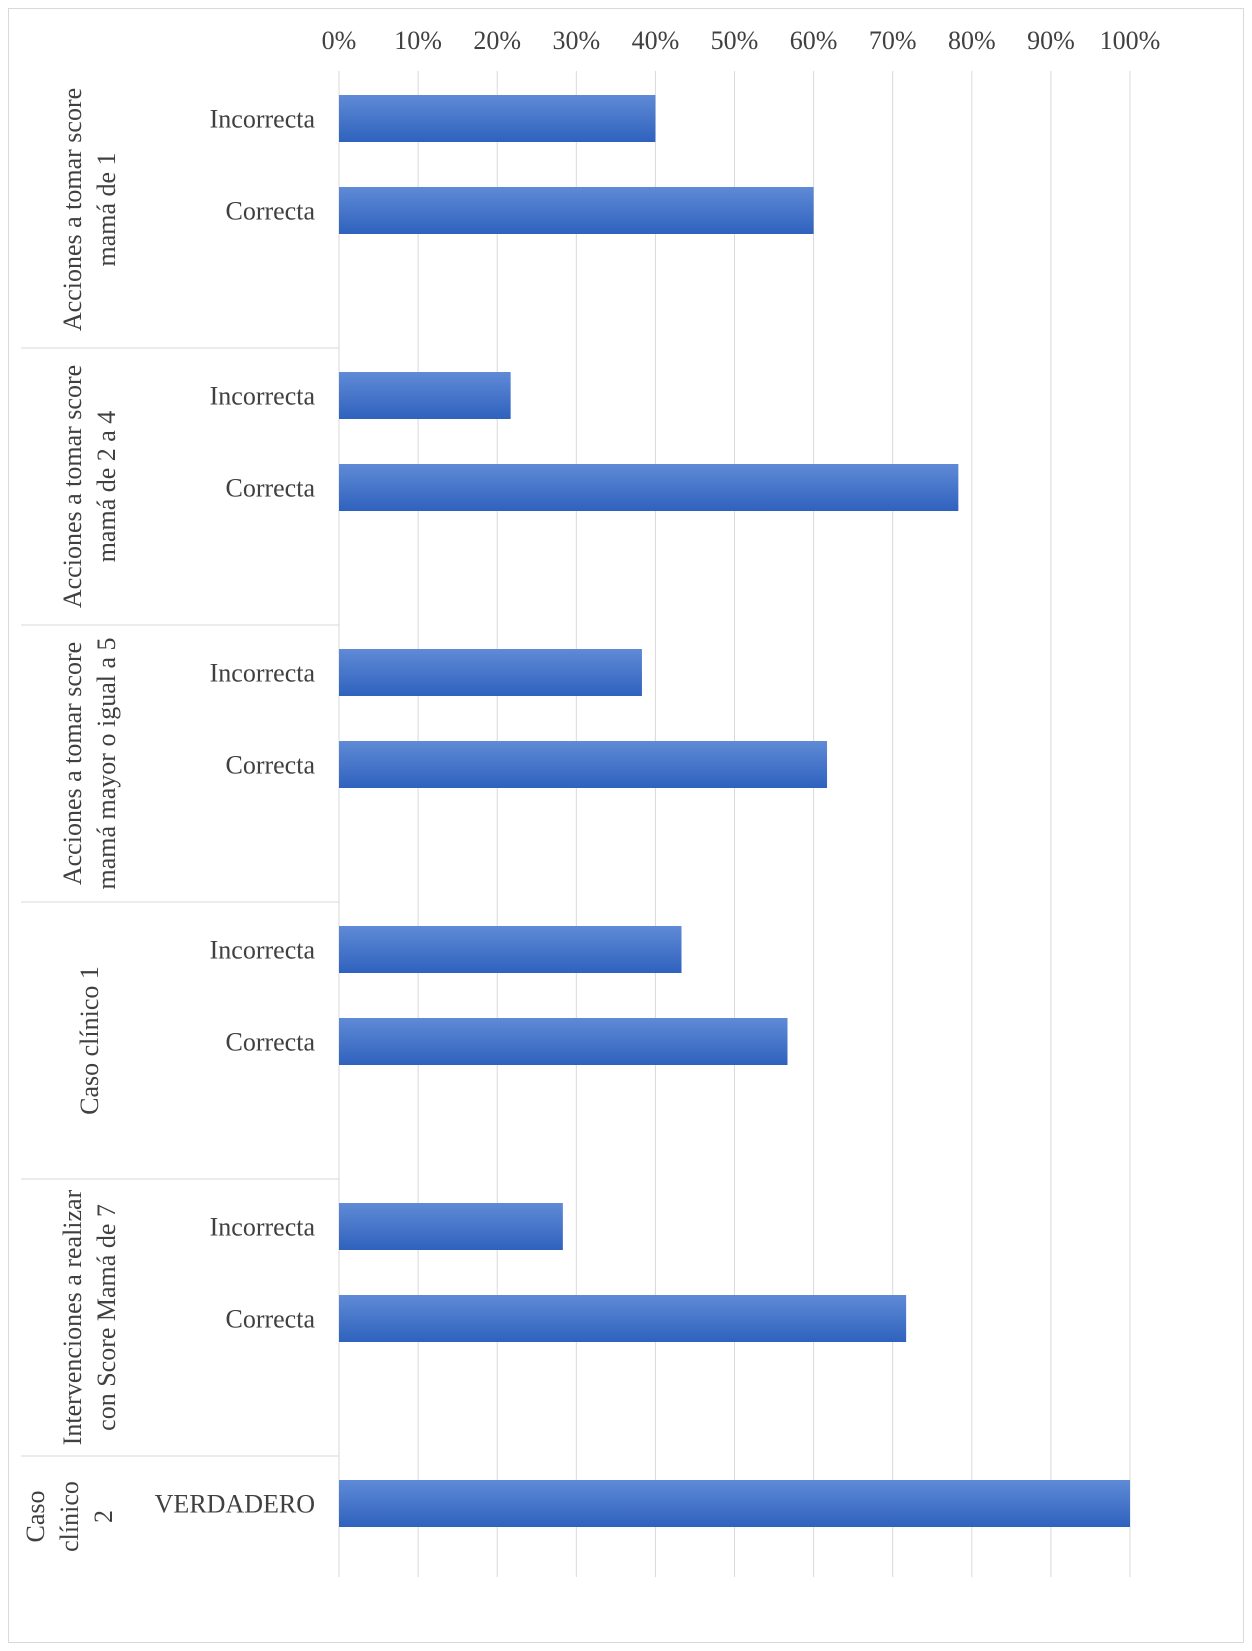 This screenshot has width=1252, height=1651. I want to click on x-tick-label: 90%, so click(1051, 40).